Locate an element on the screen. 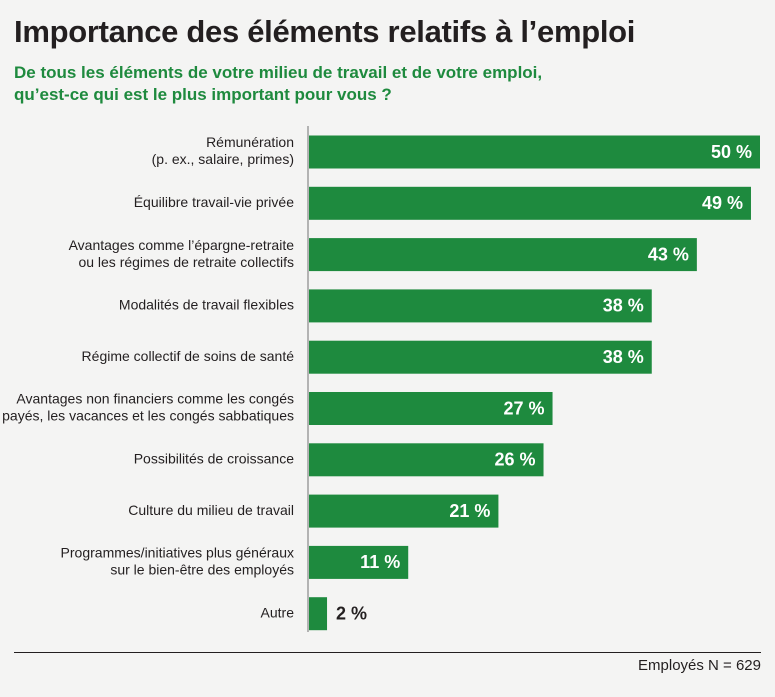 Image resolution: width=775 pixels, height=697 pixels. bar-row: Modalités de travail flexibles 38 % is located at coordinates (385, 306).